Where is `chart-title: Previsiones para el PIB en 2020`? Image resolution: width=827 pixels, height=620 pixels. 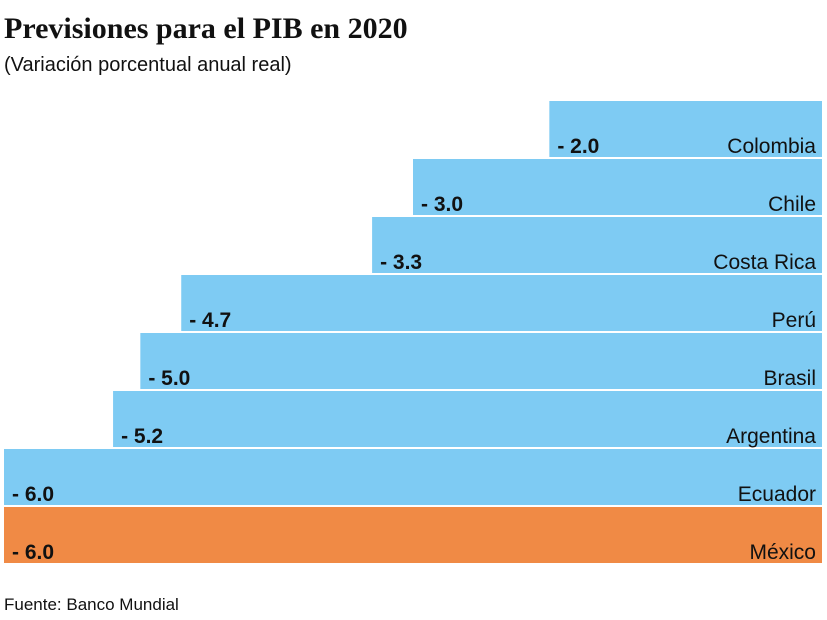
chart-title: Previsiones para el PIB en 2020 is located at coordinates (206, 28).